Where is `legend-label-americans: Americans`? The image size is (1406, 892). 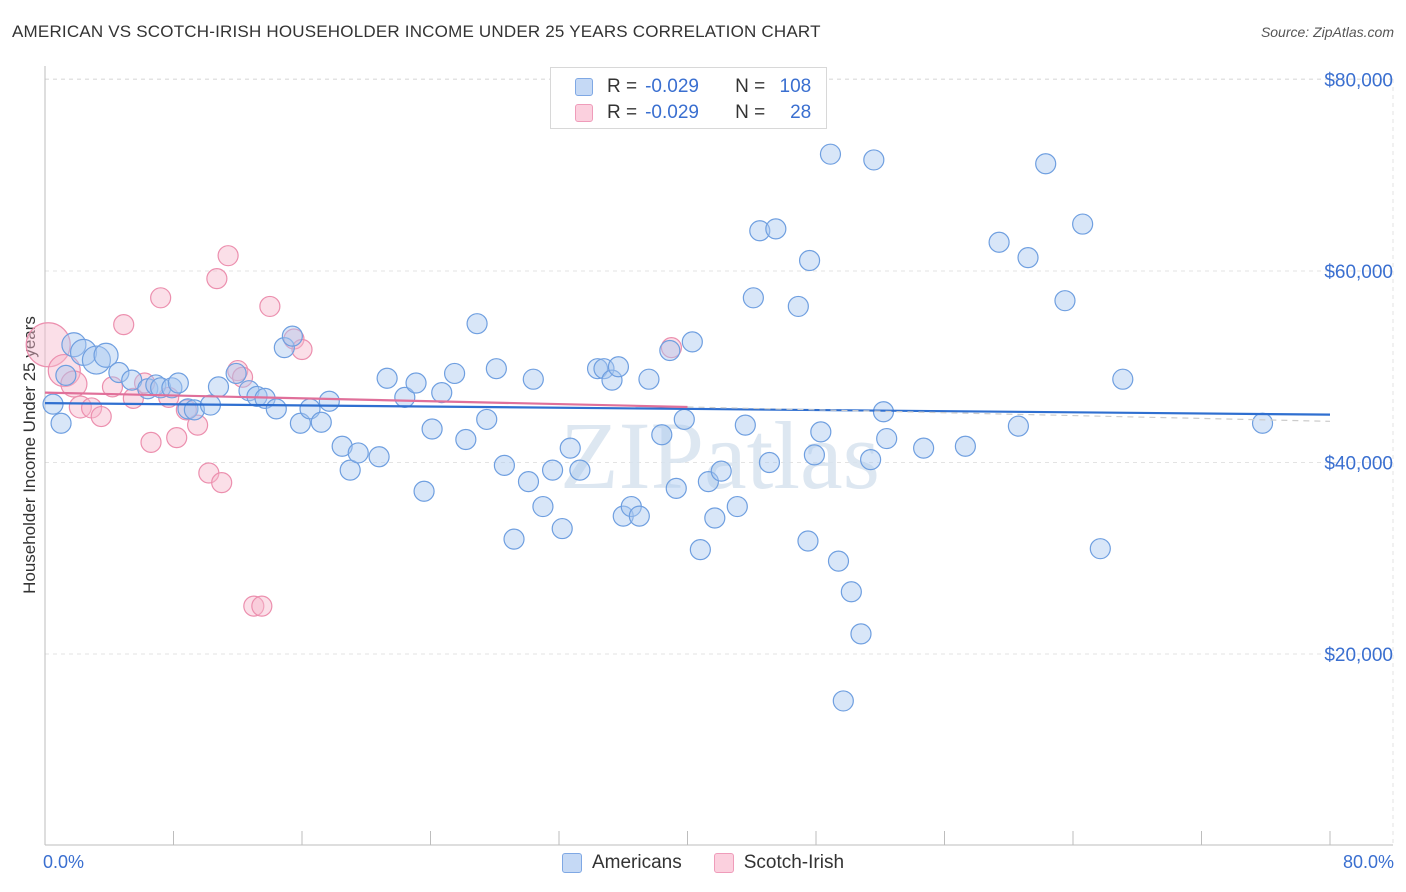 legend-label-americans: Americans is located at coordinates (636, 862).